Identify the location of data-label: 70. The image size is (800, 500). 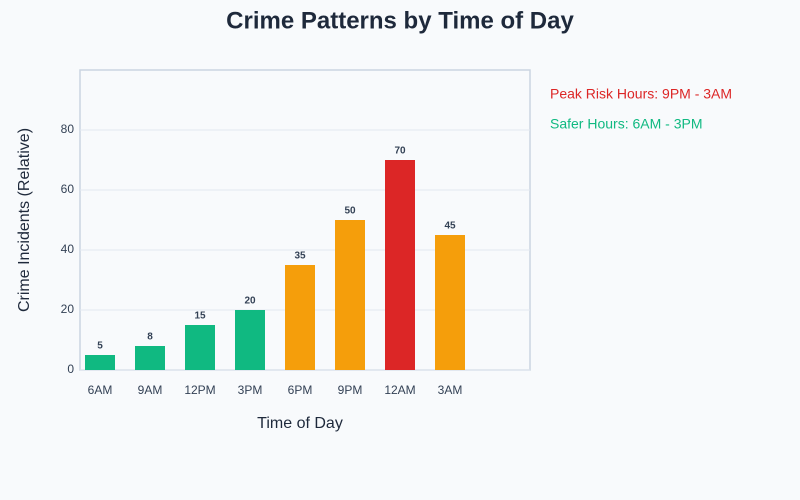
(400, 151).